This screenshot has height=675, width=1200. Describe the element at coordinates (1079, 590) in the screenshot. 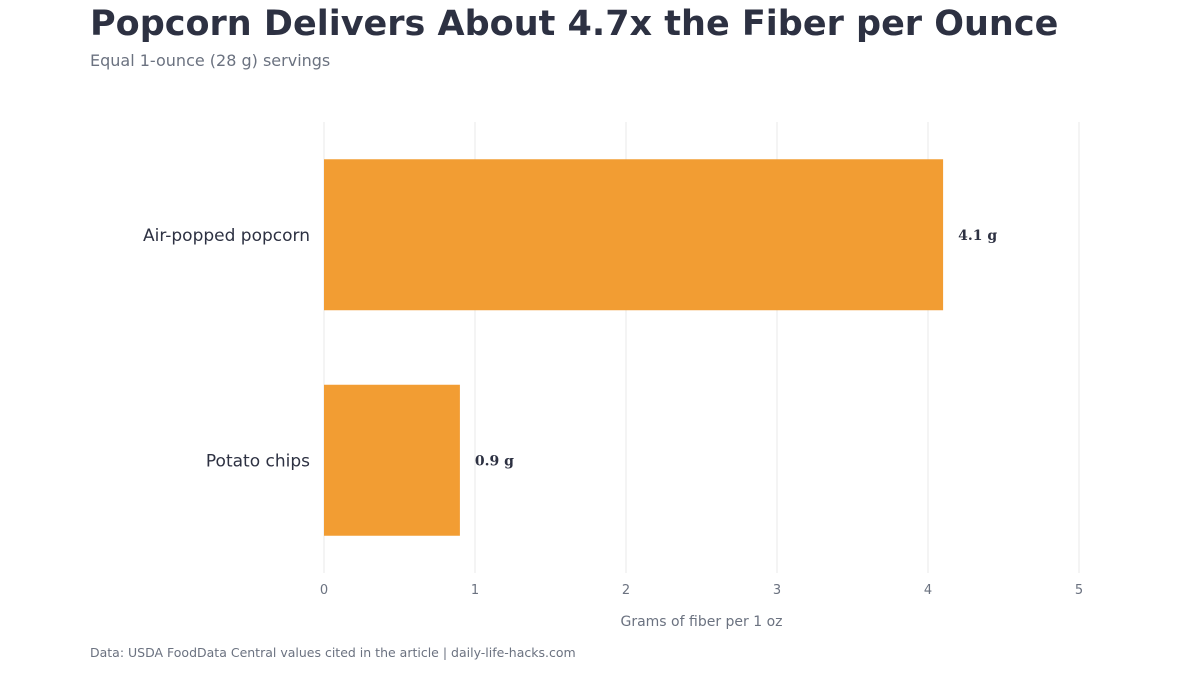

I see `x-tick-label: 5` at that location.